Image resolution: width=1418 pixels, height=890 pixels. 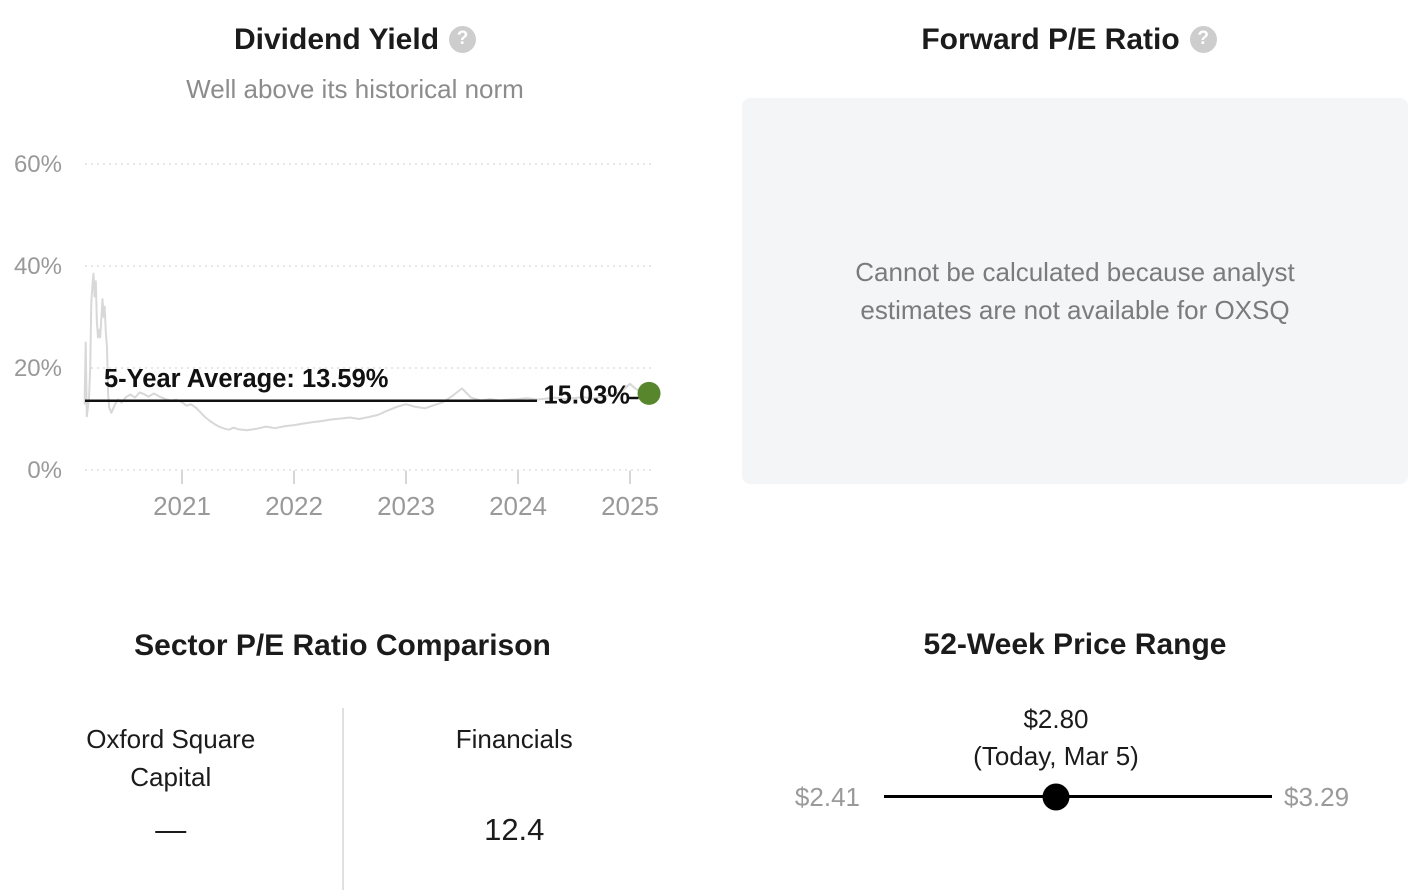 I want to click on y-axis-tick-label: 40%, so click(x=38, y=266).